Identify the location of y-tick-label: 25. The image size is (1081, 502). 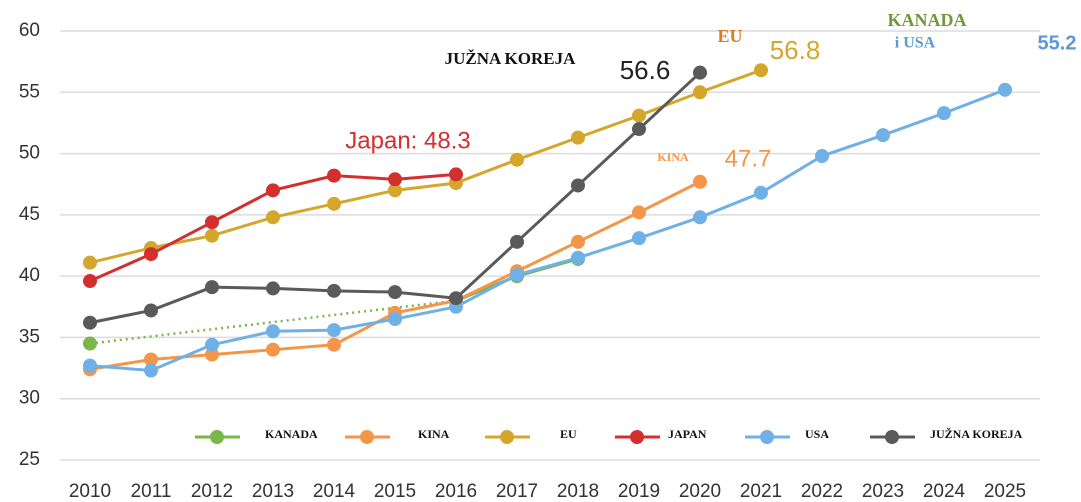
(29, 459).